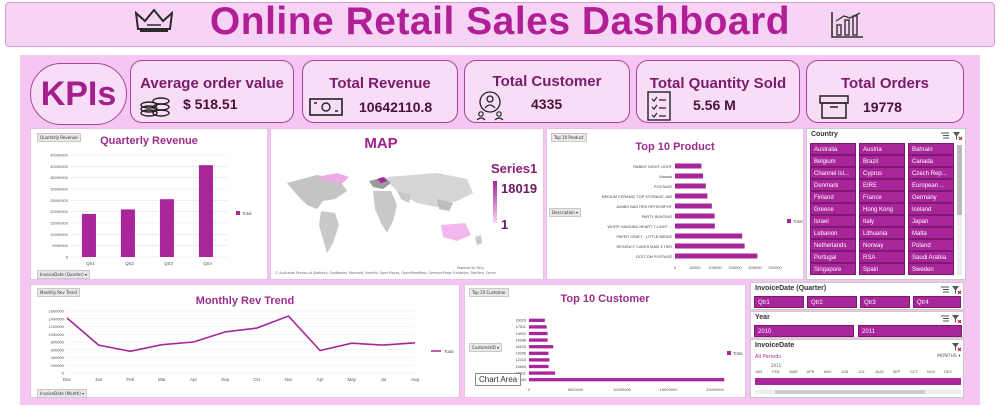  I want to click on country-chip: Israel, so click(833, 221).